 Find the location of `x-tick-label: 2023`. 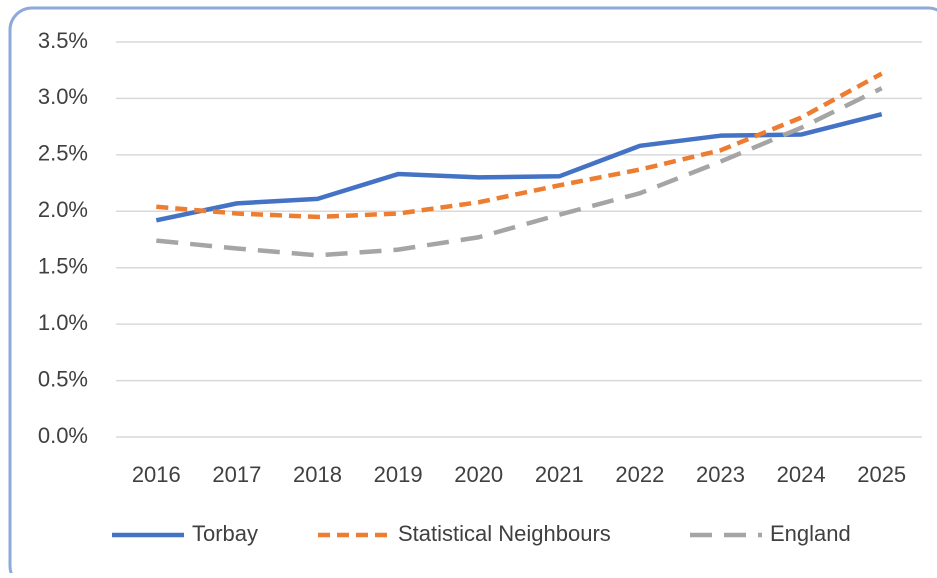

x-tick-label: 2023 is located at coordinates (720, 474).